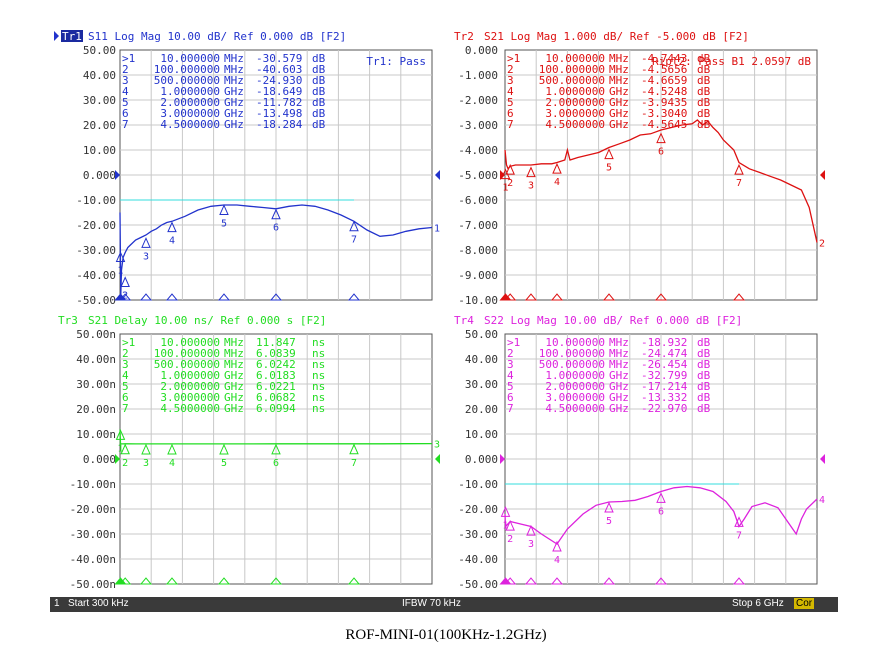 The height and width of the screenshot is (663, 892). Describe the element at coordinates (804, 603) in the screenshot. I see `correction-badge: Cor` at that location.